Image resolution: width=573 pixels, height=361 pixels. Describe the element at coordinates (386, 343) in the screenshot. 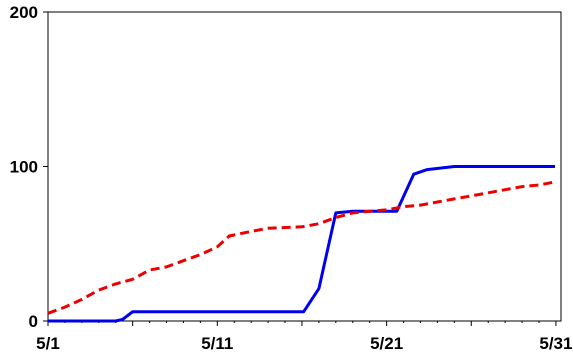

I see `x-tick-label: 5/21` at that location.